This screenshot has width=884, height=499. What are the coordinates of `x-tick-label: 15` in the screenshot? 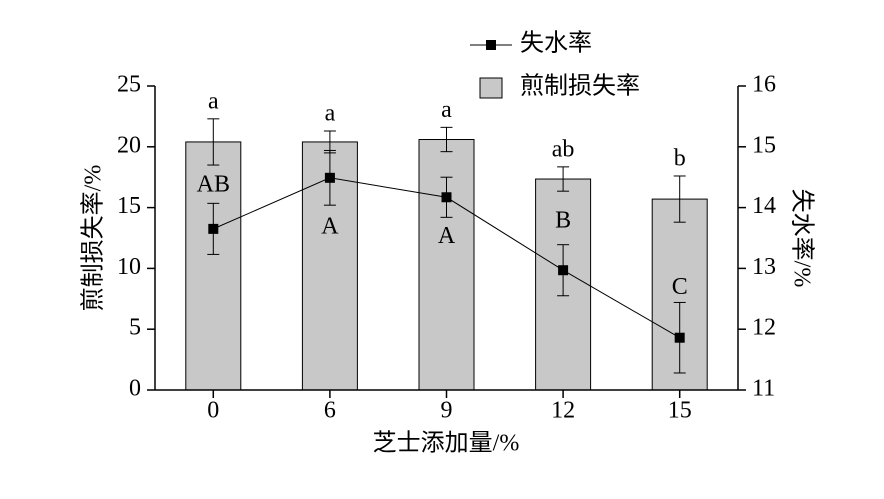 It's located at (680, 411).